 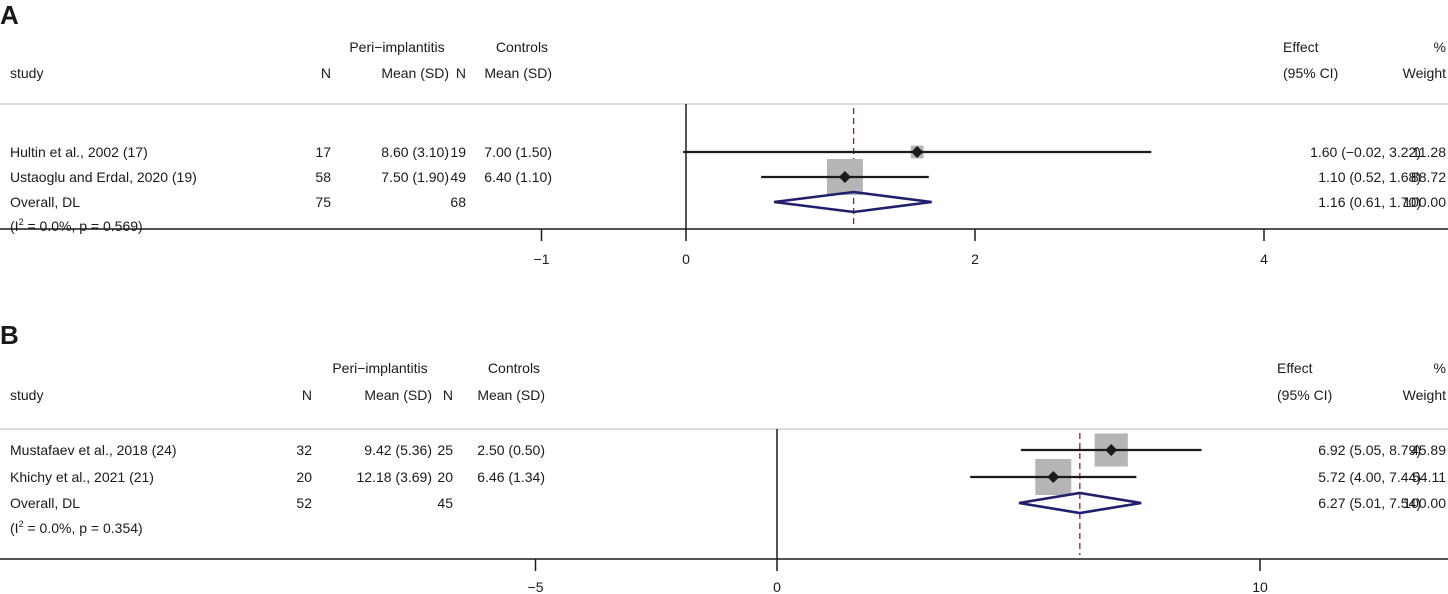 I want to click on n2-value: 20, so click(x=445, y=477).